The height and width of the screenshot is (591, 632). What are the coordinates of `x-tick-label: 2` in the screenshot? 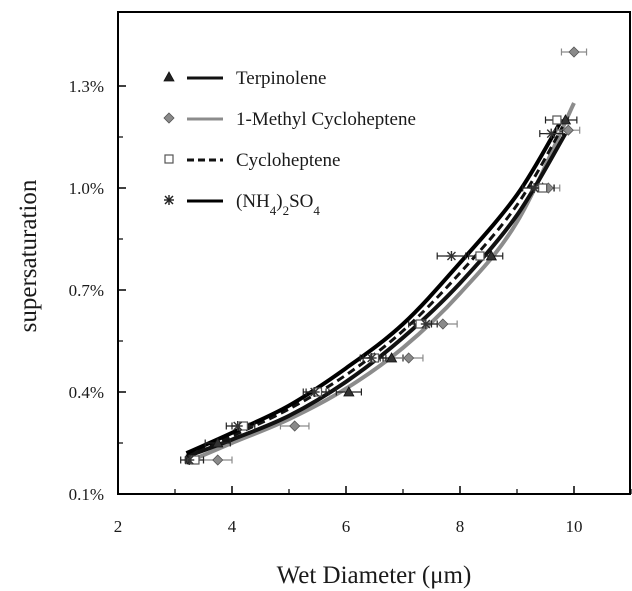 It's located at (118, 526).